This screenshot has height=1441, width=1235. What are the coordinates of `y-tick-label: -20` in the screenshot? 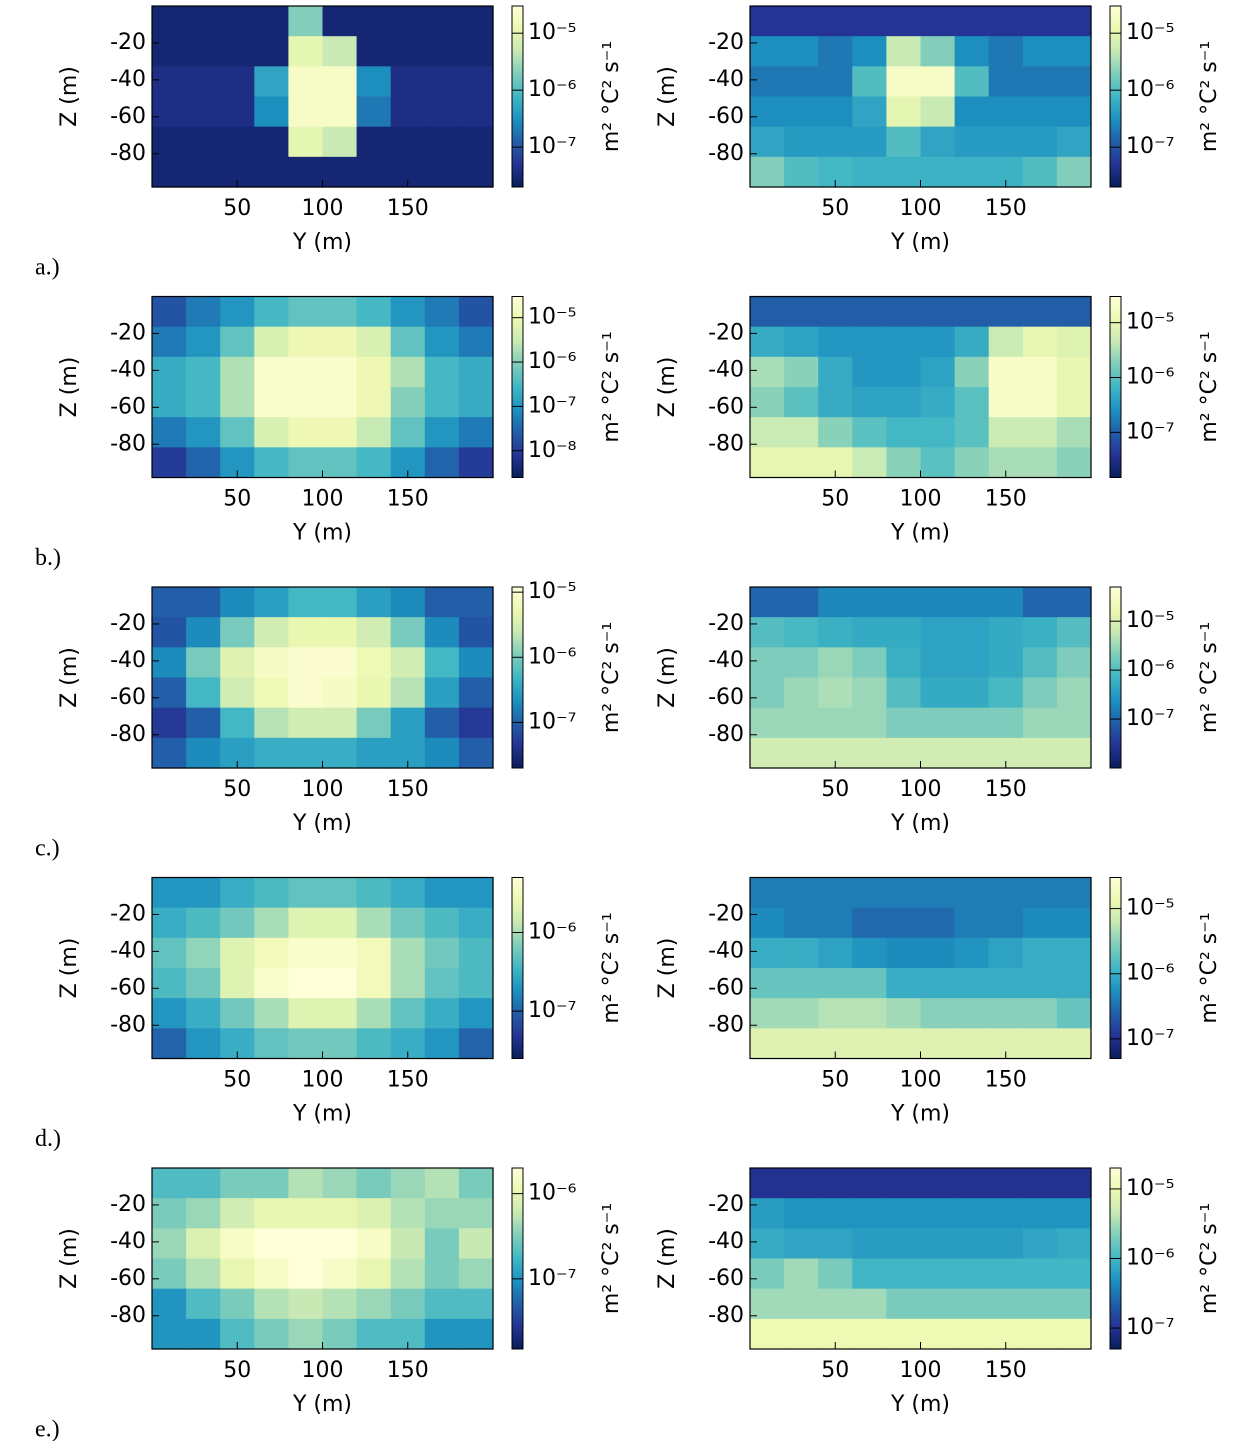 It's located at (128, 42).